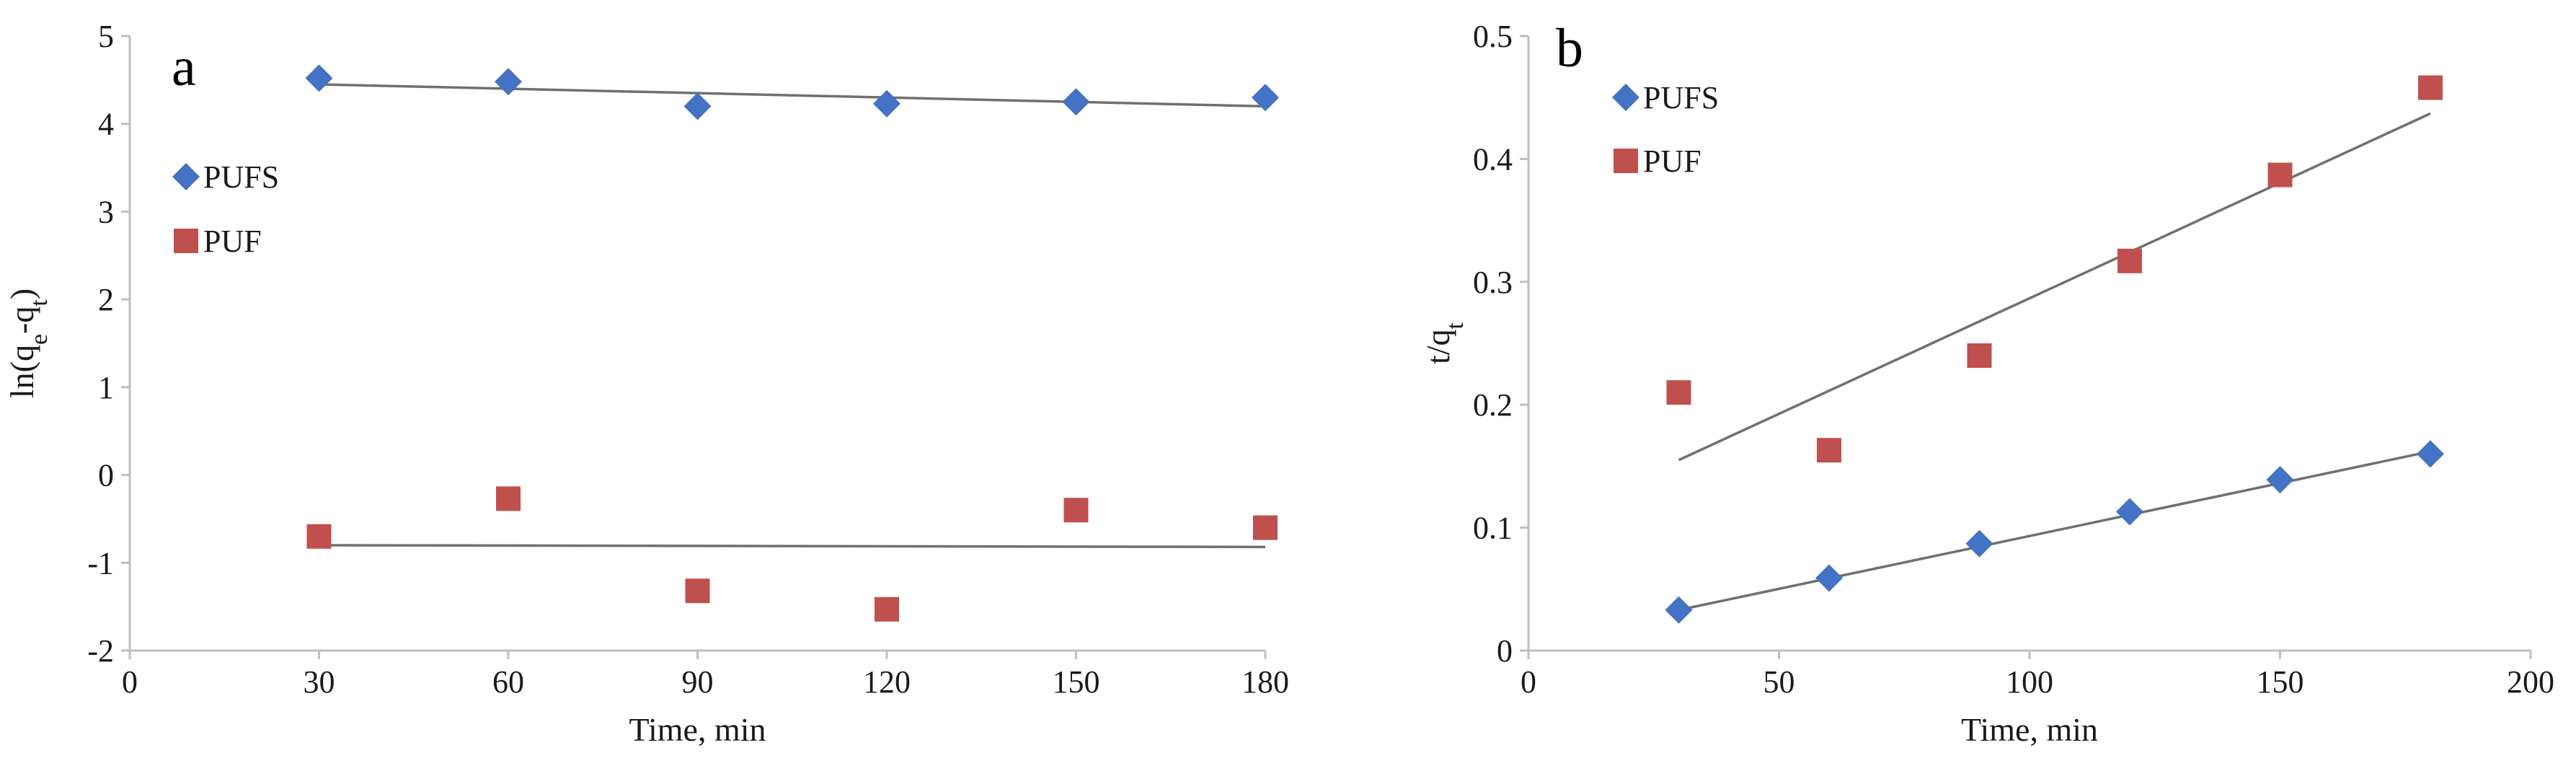 This screenshot has width=2576, height=771. What do you see at coordinates (184, 67) in the screenshot?
I see `panel-label: a` at bounding box center [184, 67].